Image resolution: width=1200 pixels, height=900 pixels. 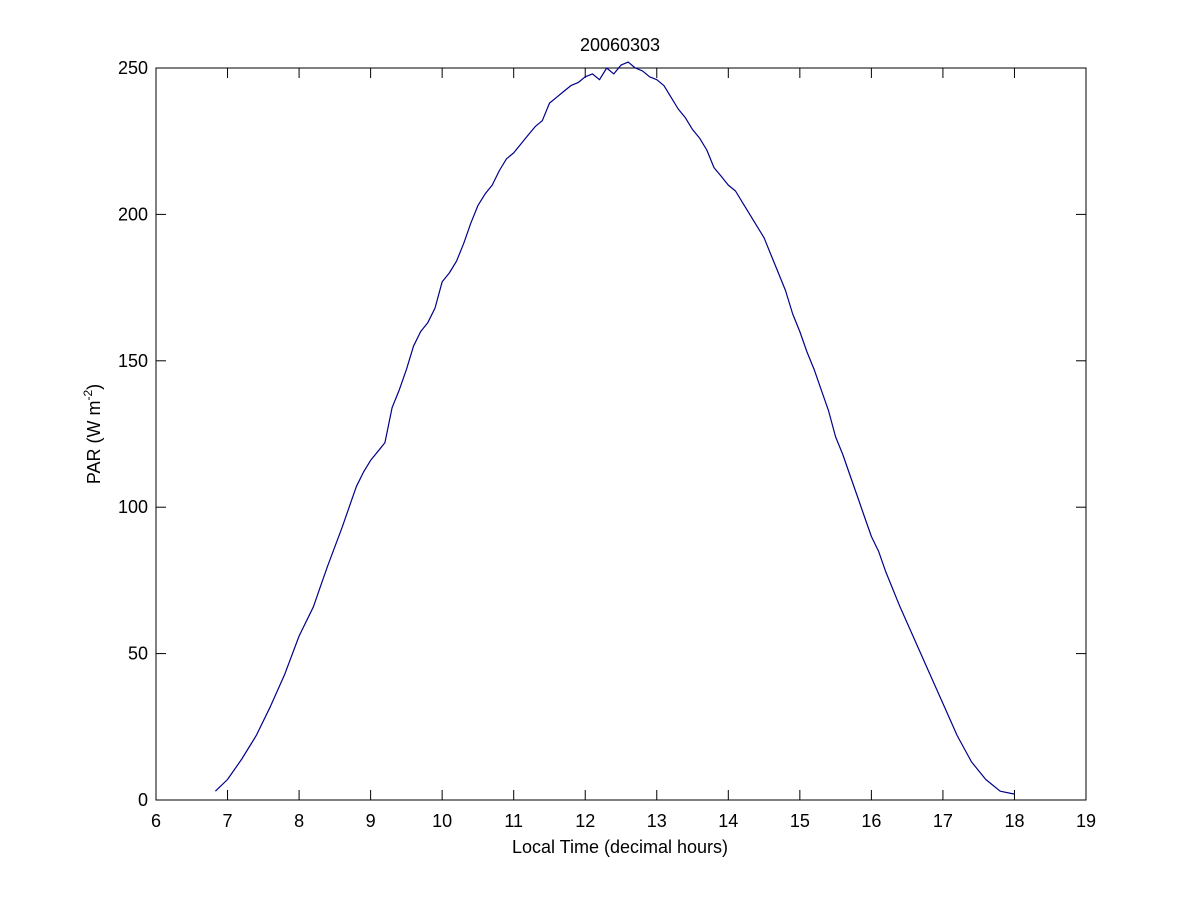 I want to click on y-axis-label-prefix: PAR (W m, so click(x=94, y=443).